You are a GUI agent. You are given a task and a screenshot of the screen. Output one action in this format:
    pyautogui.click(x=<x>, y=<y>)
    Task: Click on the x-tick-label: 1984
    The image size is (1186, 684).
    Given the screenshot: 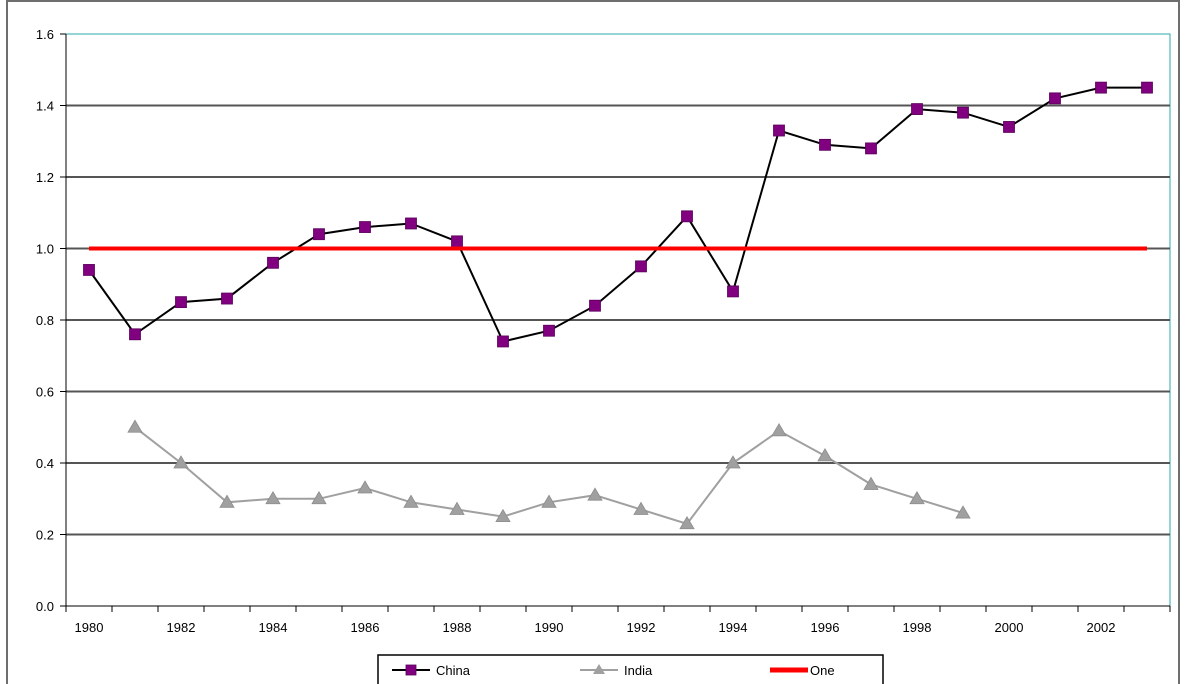 What is the action you would take?
    pyautogui.click(x=273, y=627)
    